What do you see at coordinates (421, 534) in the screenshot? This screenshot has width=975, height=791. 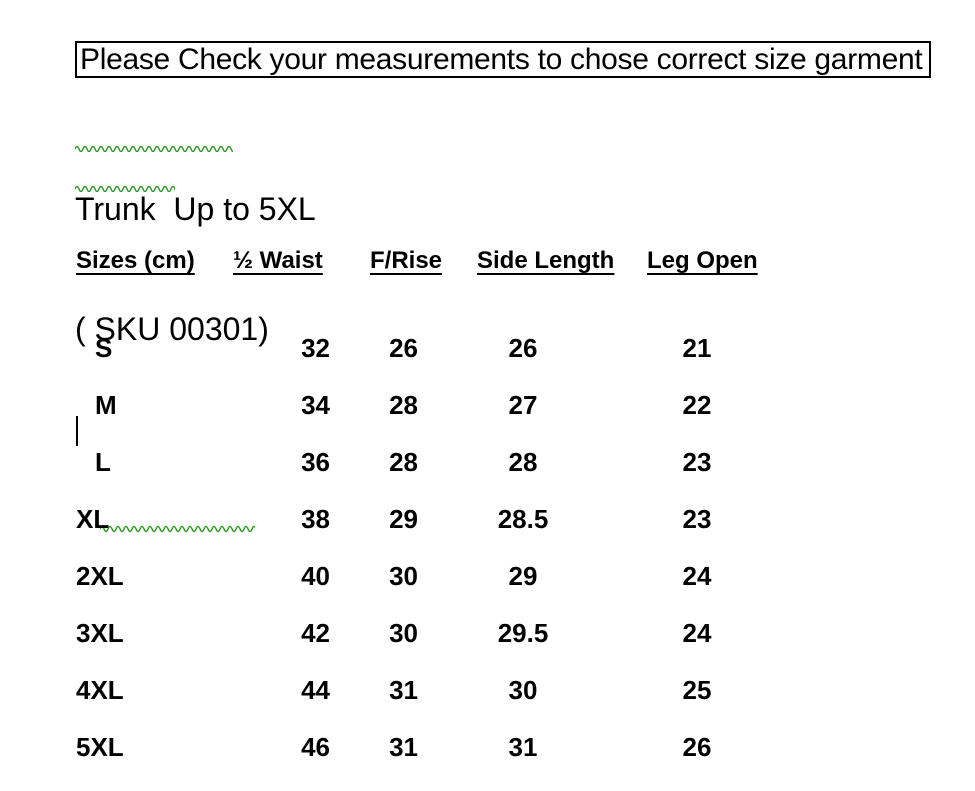 I see `table-row: XL 38 29 28.5 23` at bounding box center [421, 534].